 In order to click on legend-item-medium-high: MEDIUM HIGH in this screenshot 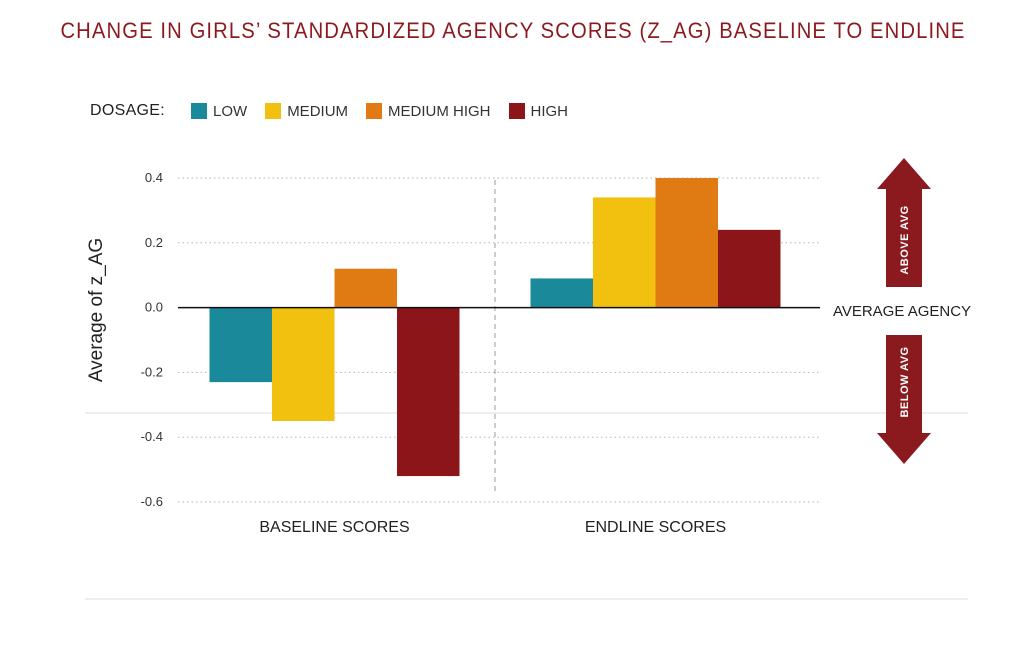, I will do `click(428, 111)`.